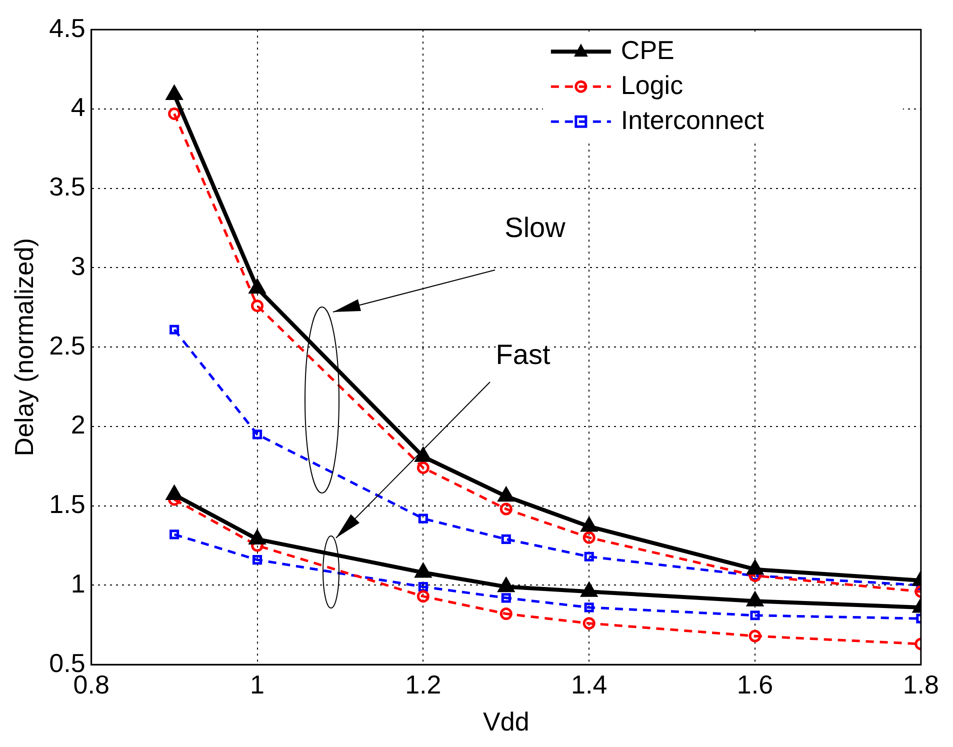  Describe the element at coordinates (589, 684) in the screenshot. I see `x-tick-label: 1.4` at that location.